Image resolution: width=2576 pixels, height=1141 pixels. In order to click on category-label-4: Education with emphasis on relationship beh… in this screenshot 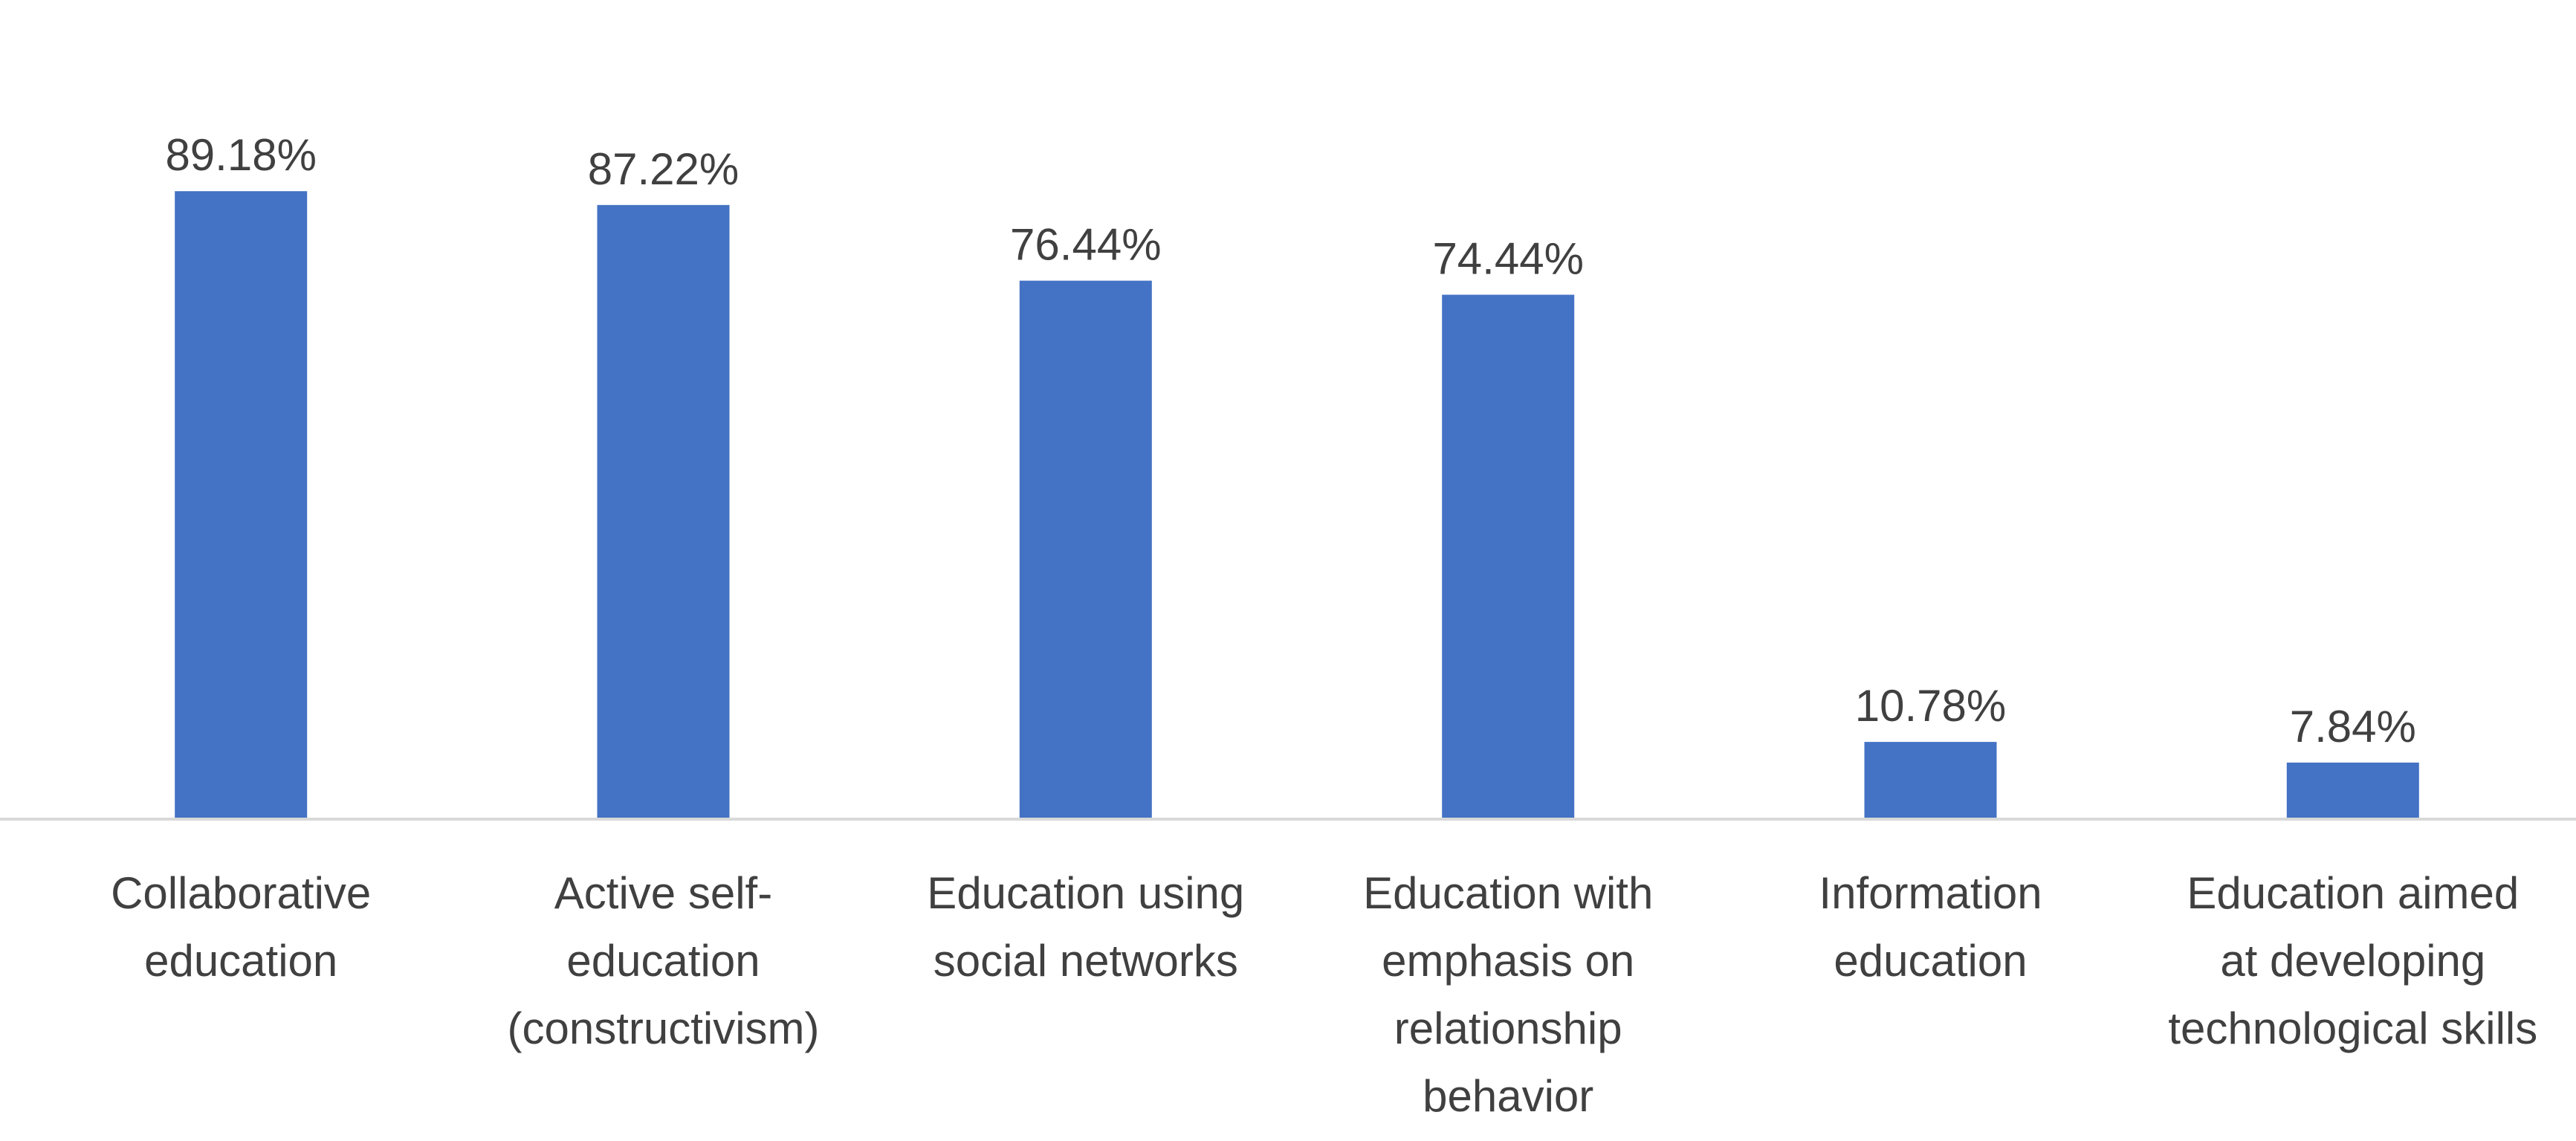, I will do `click(1508, 995)`.